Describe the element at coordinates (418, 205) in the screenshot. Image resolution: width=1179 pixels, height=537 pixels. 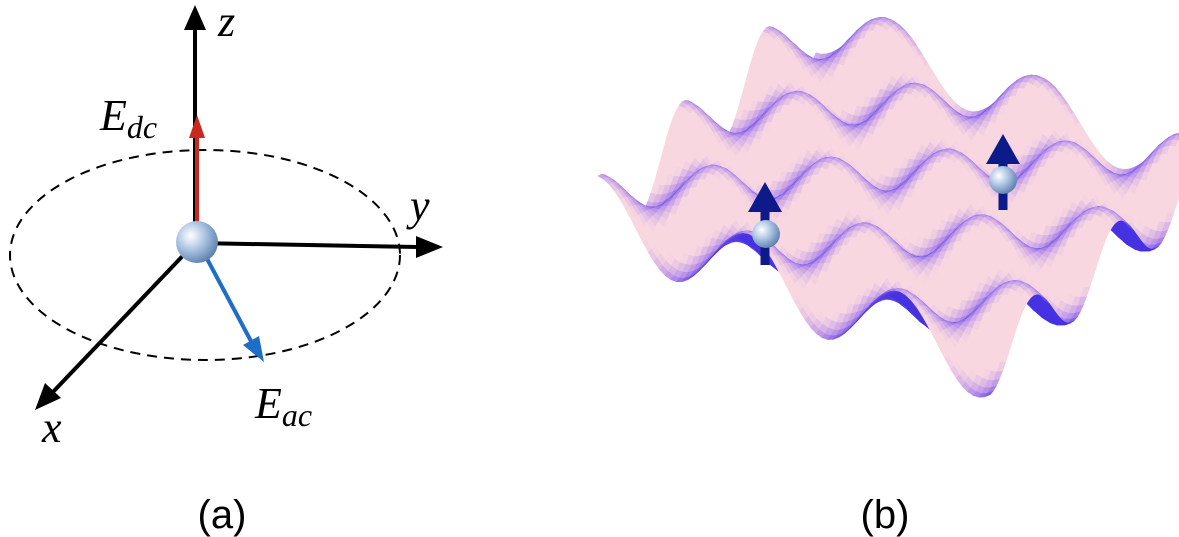
I see `y-label: y` at that location.